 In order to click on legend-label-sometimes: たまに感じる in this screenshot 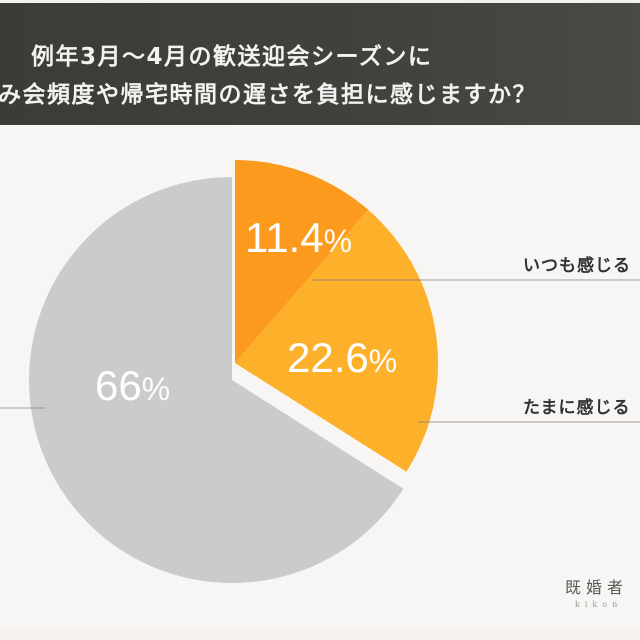, I will do `click(577, 408)`.